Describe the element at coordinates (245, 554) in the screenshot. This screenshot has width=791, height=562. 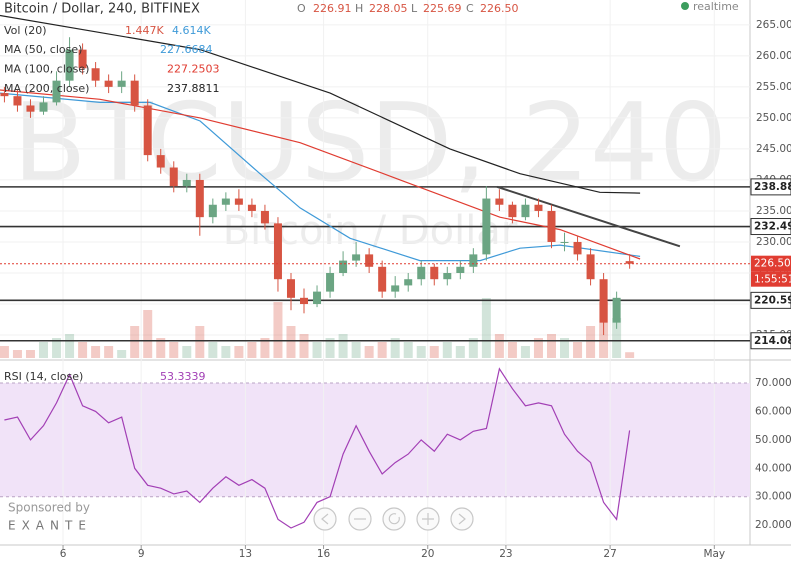
I see `x-tick-label: 13` at that location.